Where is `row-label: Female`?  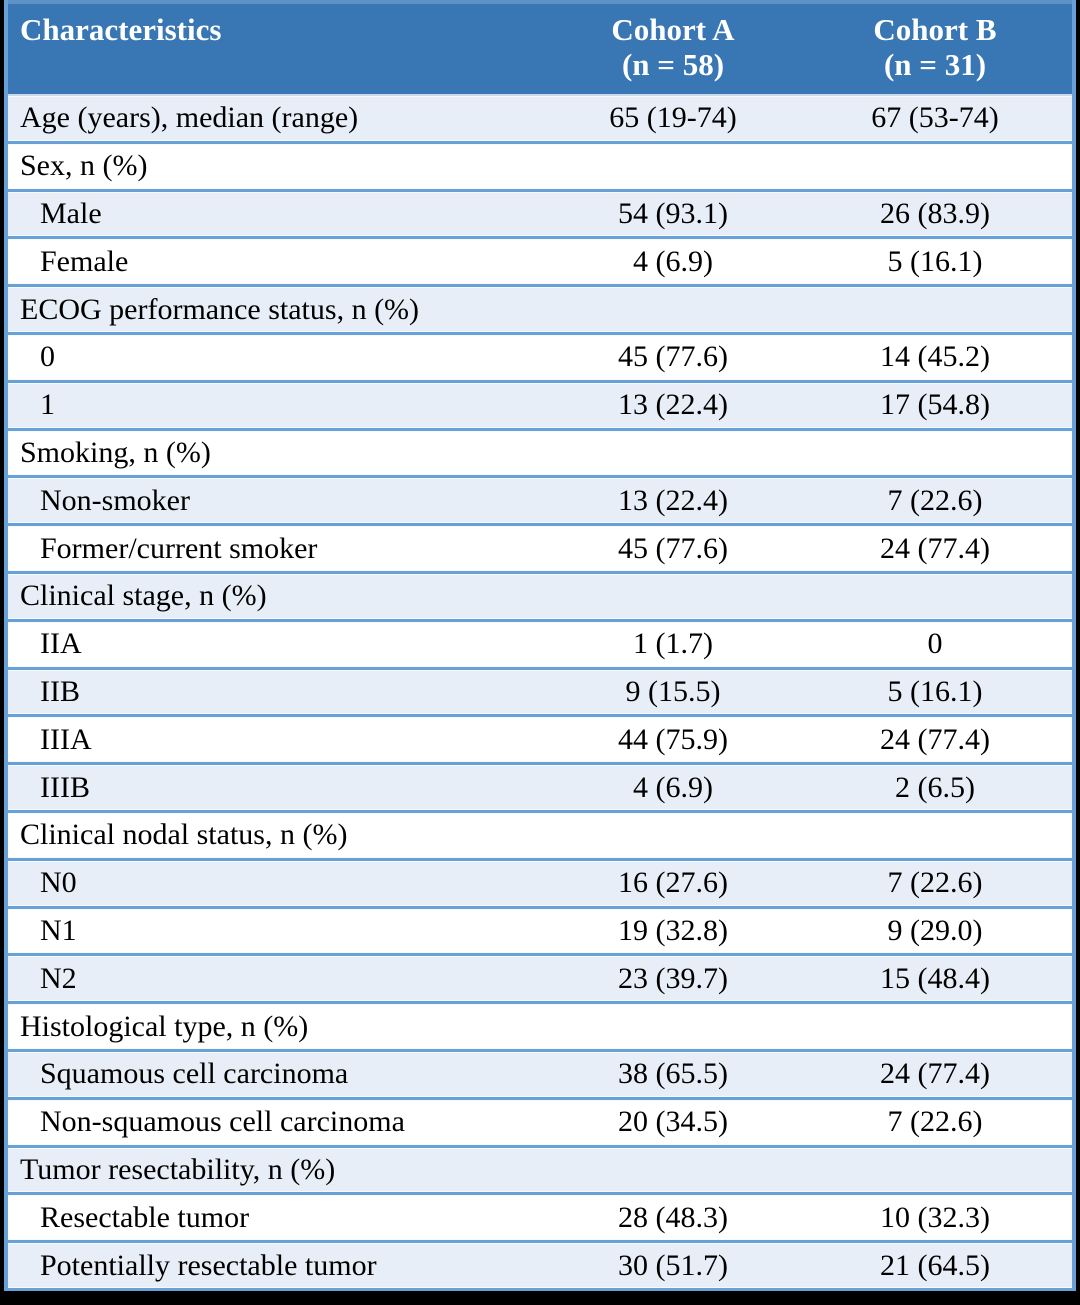 row-label: Female is located at coordinates (84, 261).